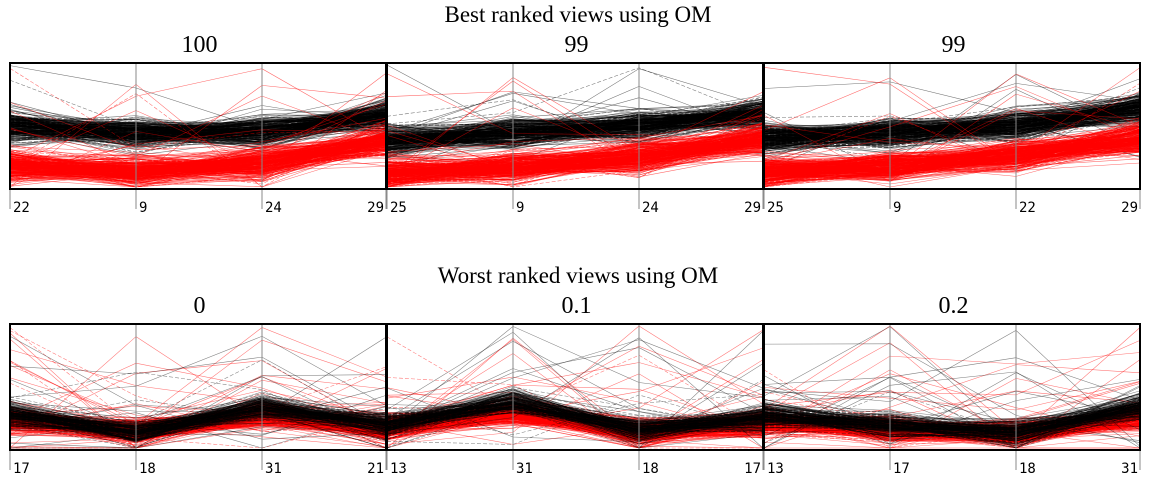 The height and width of the screenshot is (486, 1156). I want to click on parallel-plot-worst-1: 17 18 31 21, so click(198, 400).